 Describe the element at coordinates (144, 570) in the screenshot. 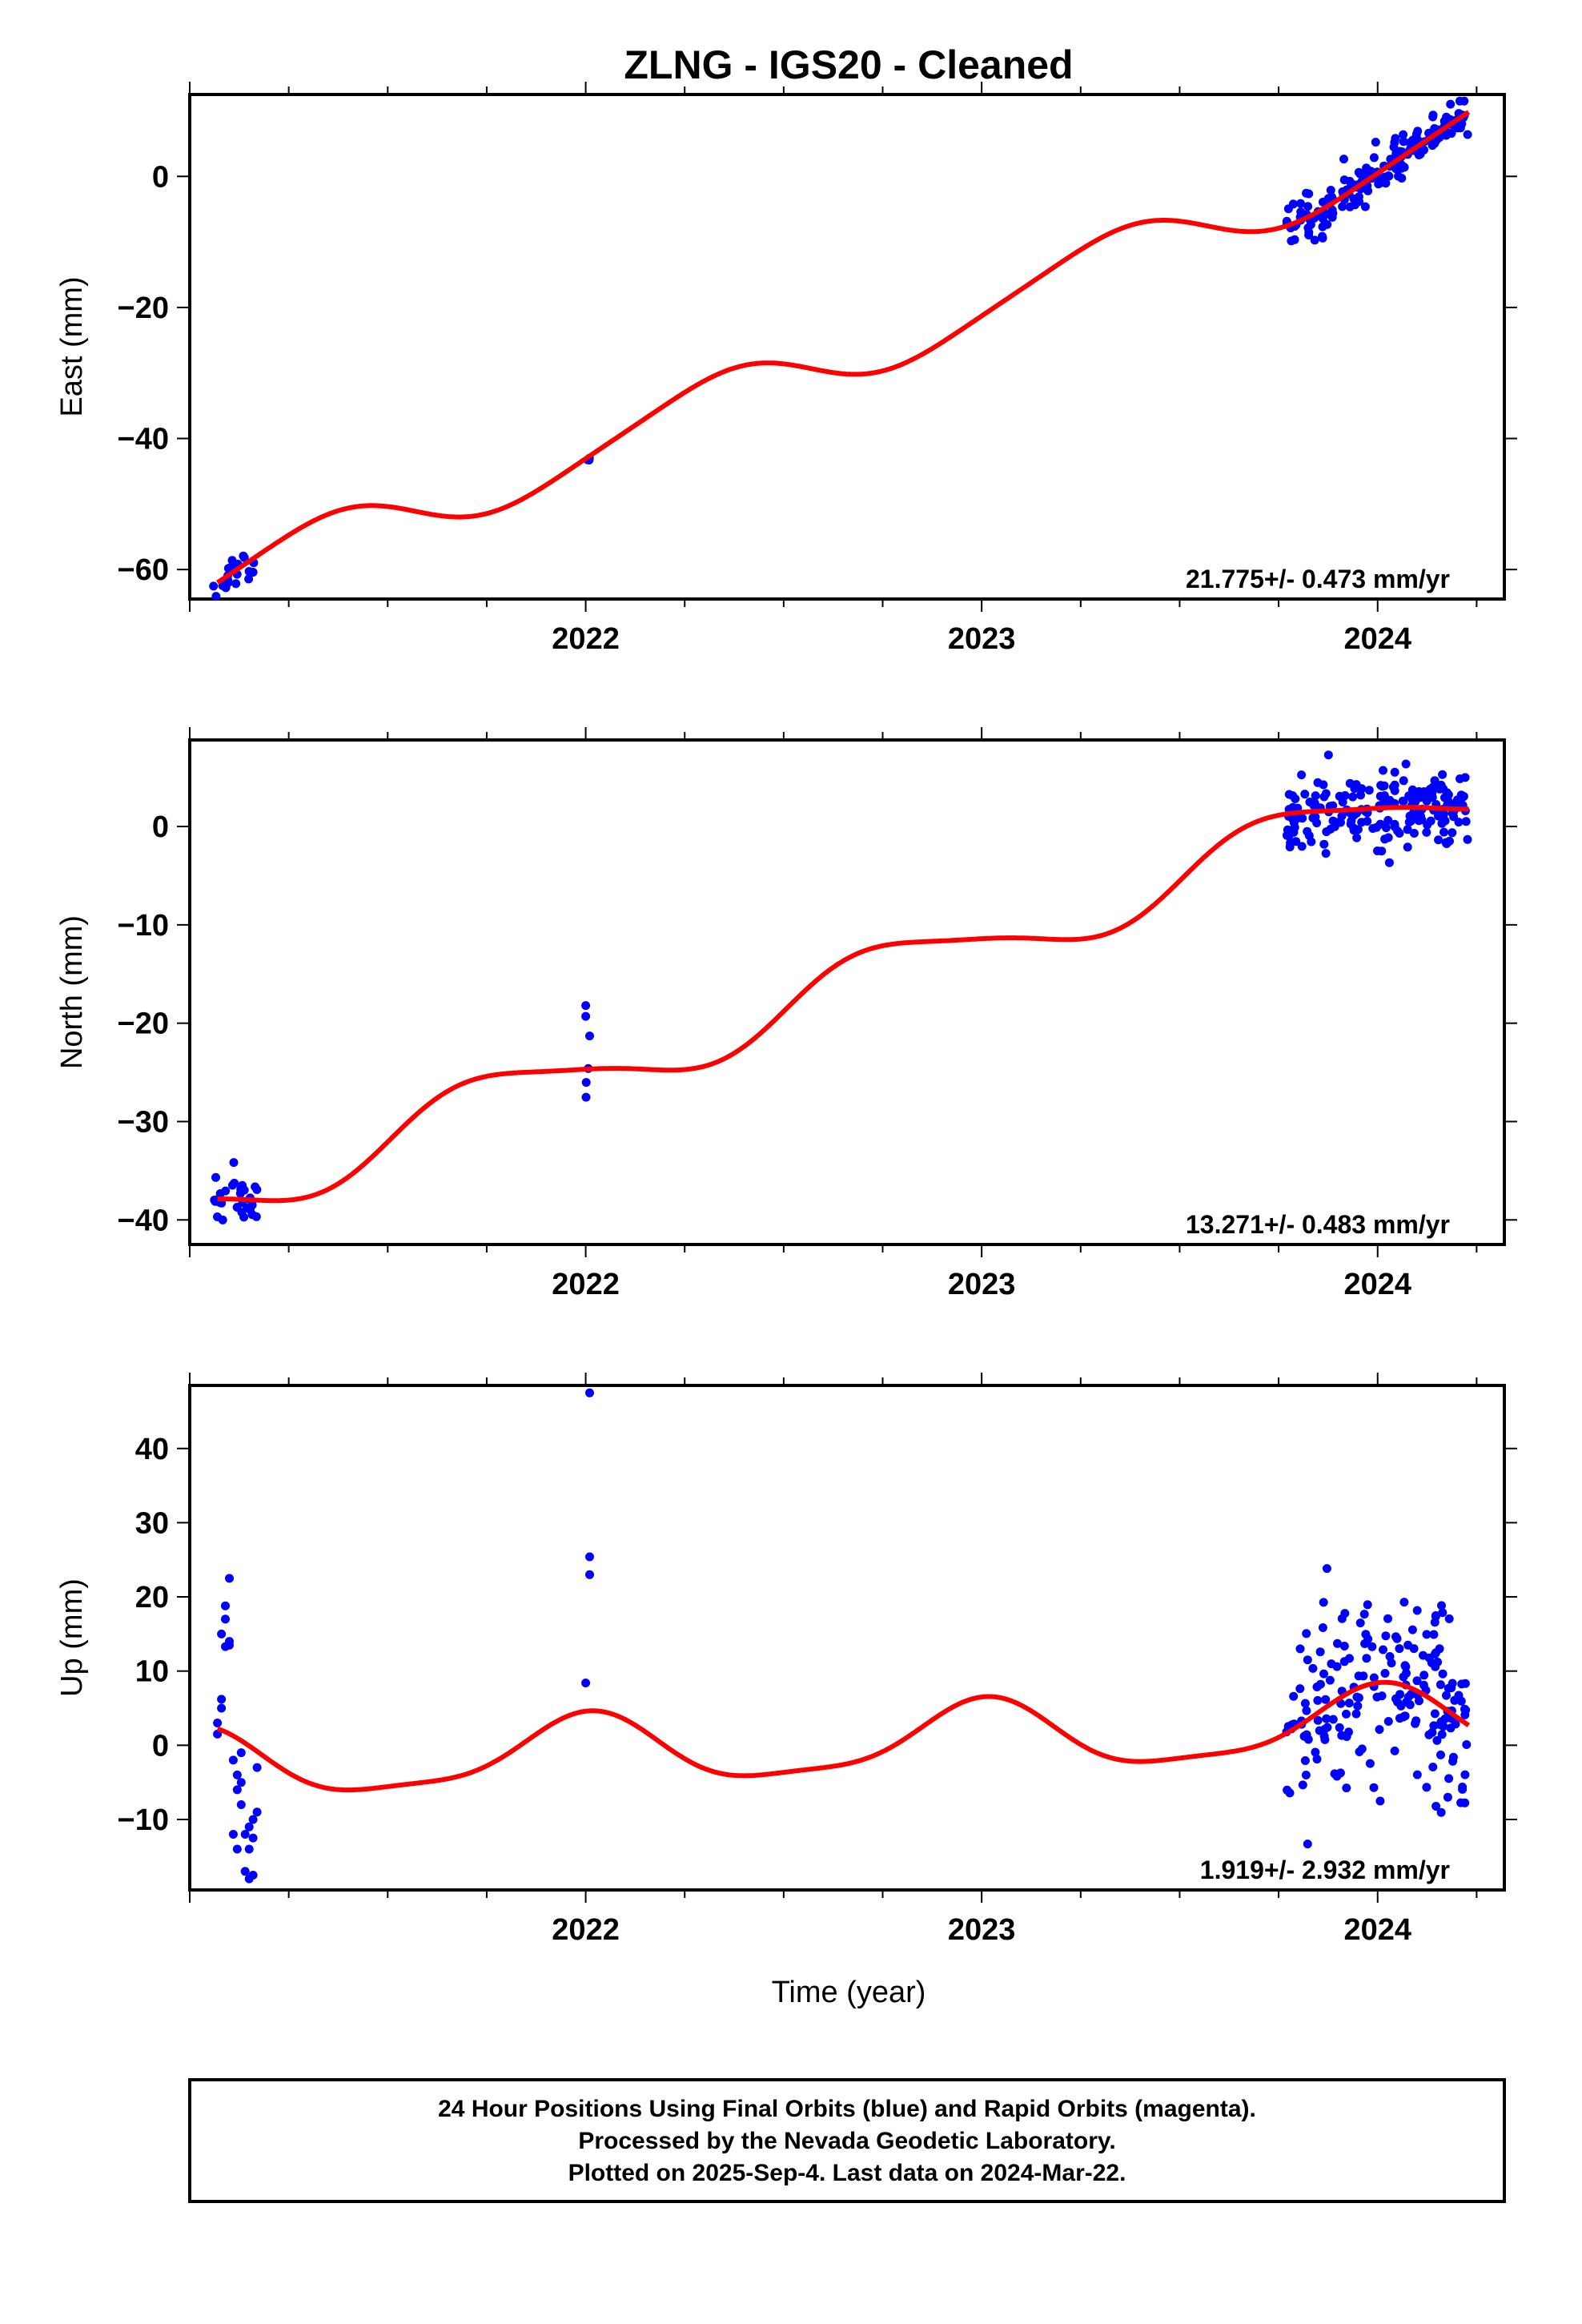

I see `east-y-tick-label: −60` at that location.